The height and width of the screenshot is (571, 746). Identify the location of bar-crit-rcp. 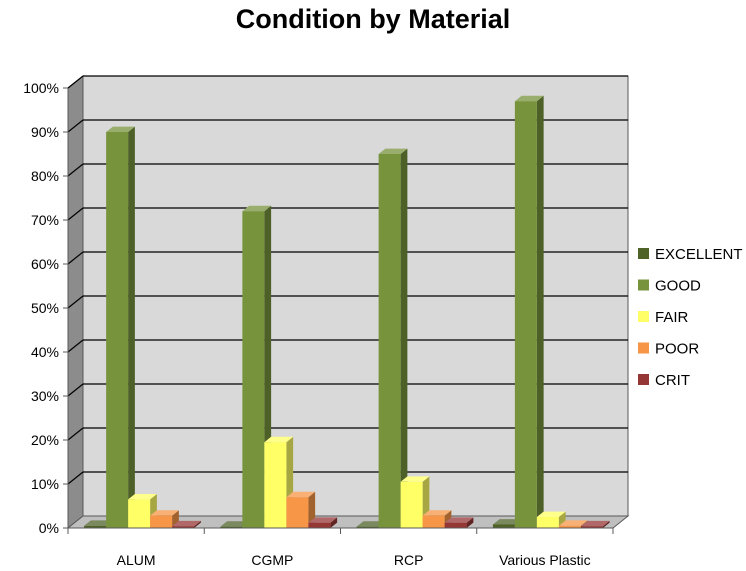
(459, 522).